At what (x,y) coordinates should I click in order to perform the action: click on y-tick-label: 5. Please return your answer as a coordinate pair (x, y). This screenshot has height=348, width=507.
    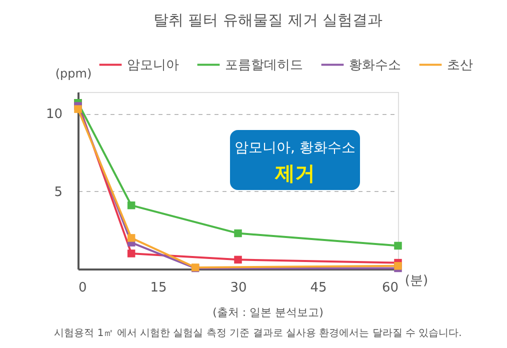
    Looking at the image, I should click on (58, 192).